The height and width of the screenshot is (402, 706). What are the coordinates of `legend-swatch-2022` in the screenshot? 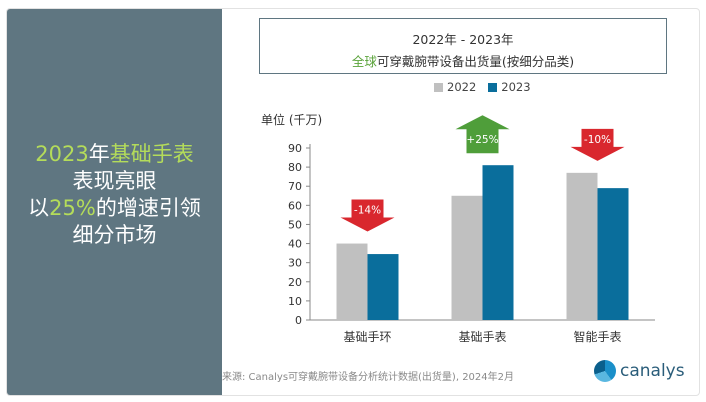 It's located at (438, 87).